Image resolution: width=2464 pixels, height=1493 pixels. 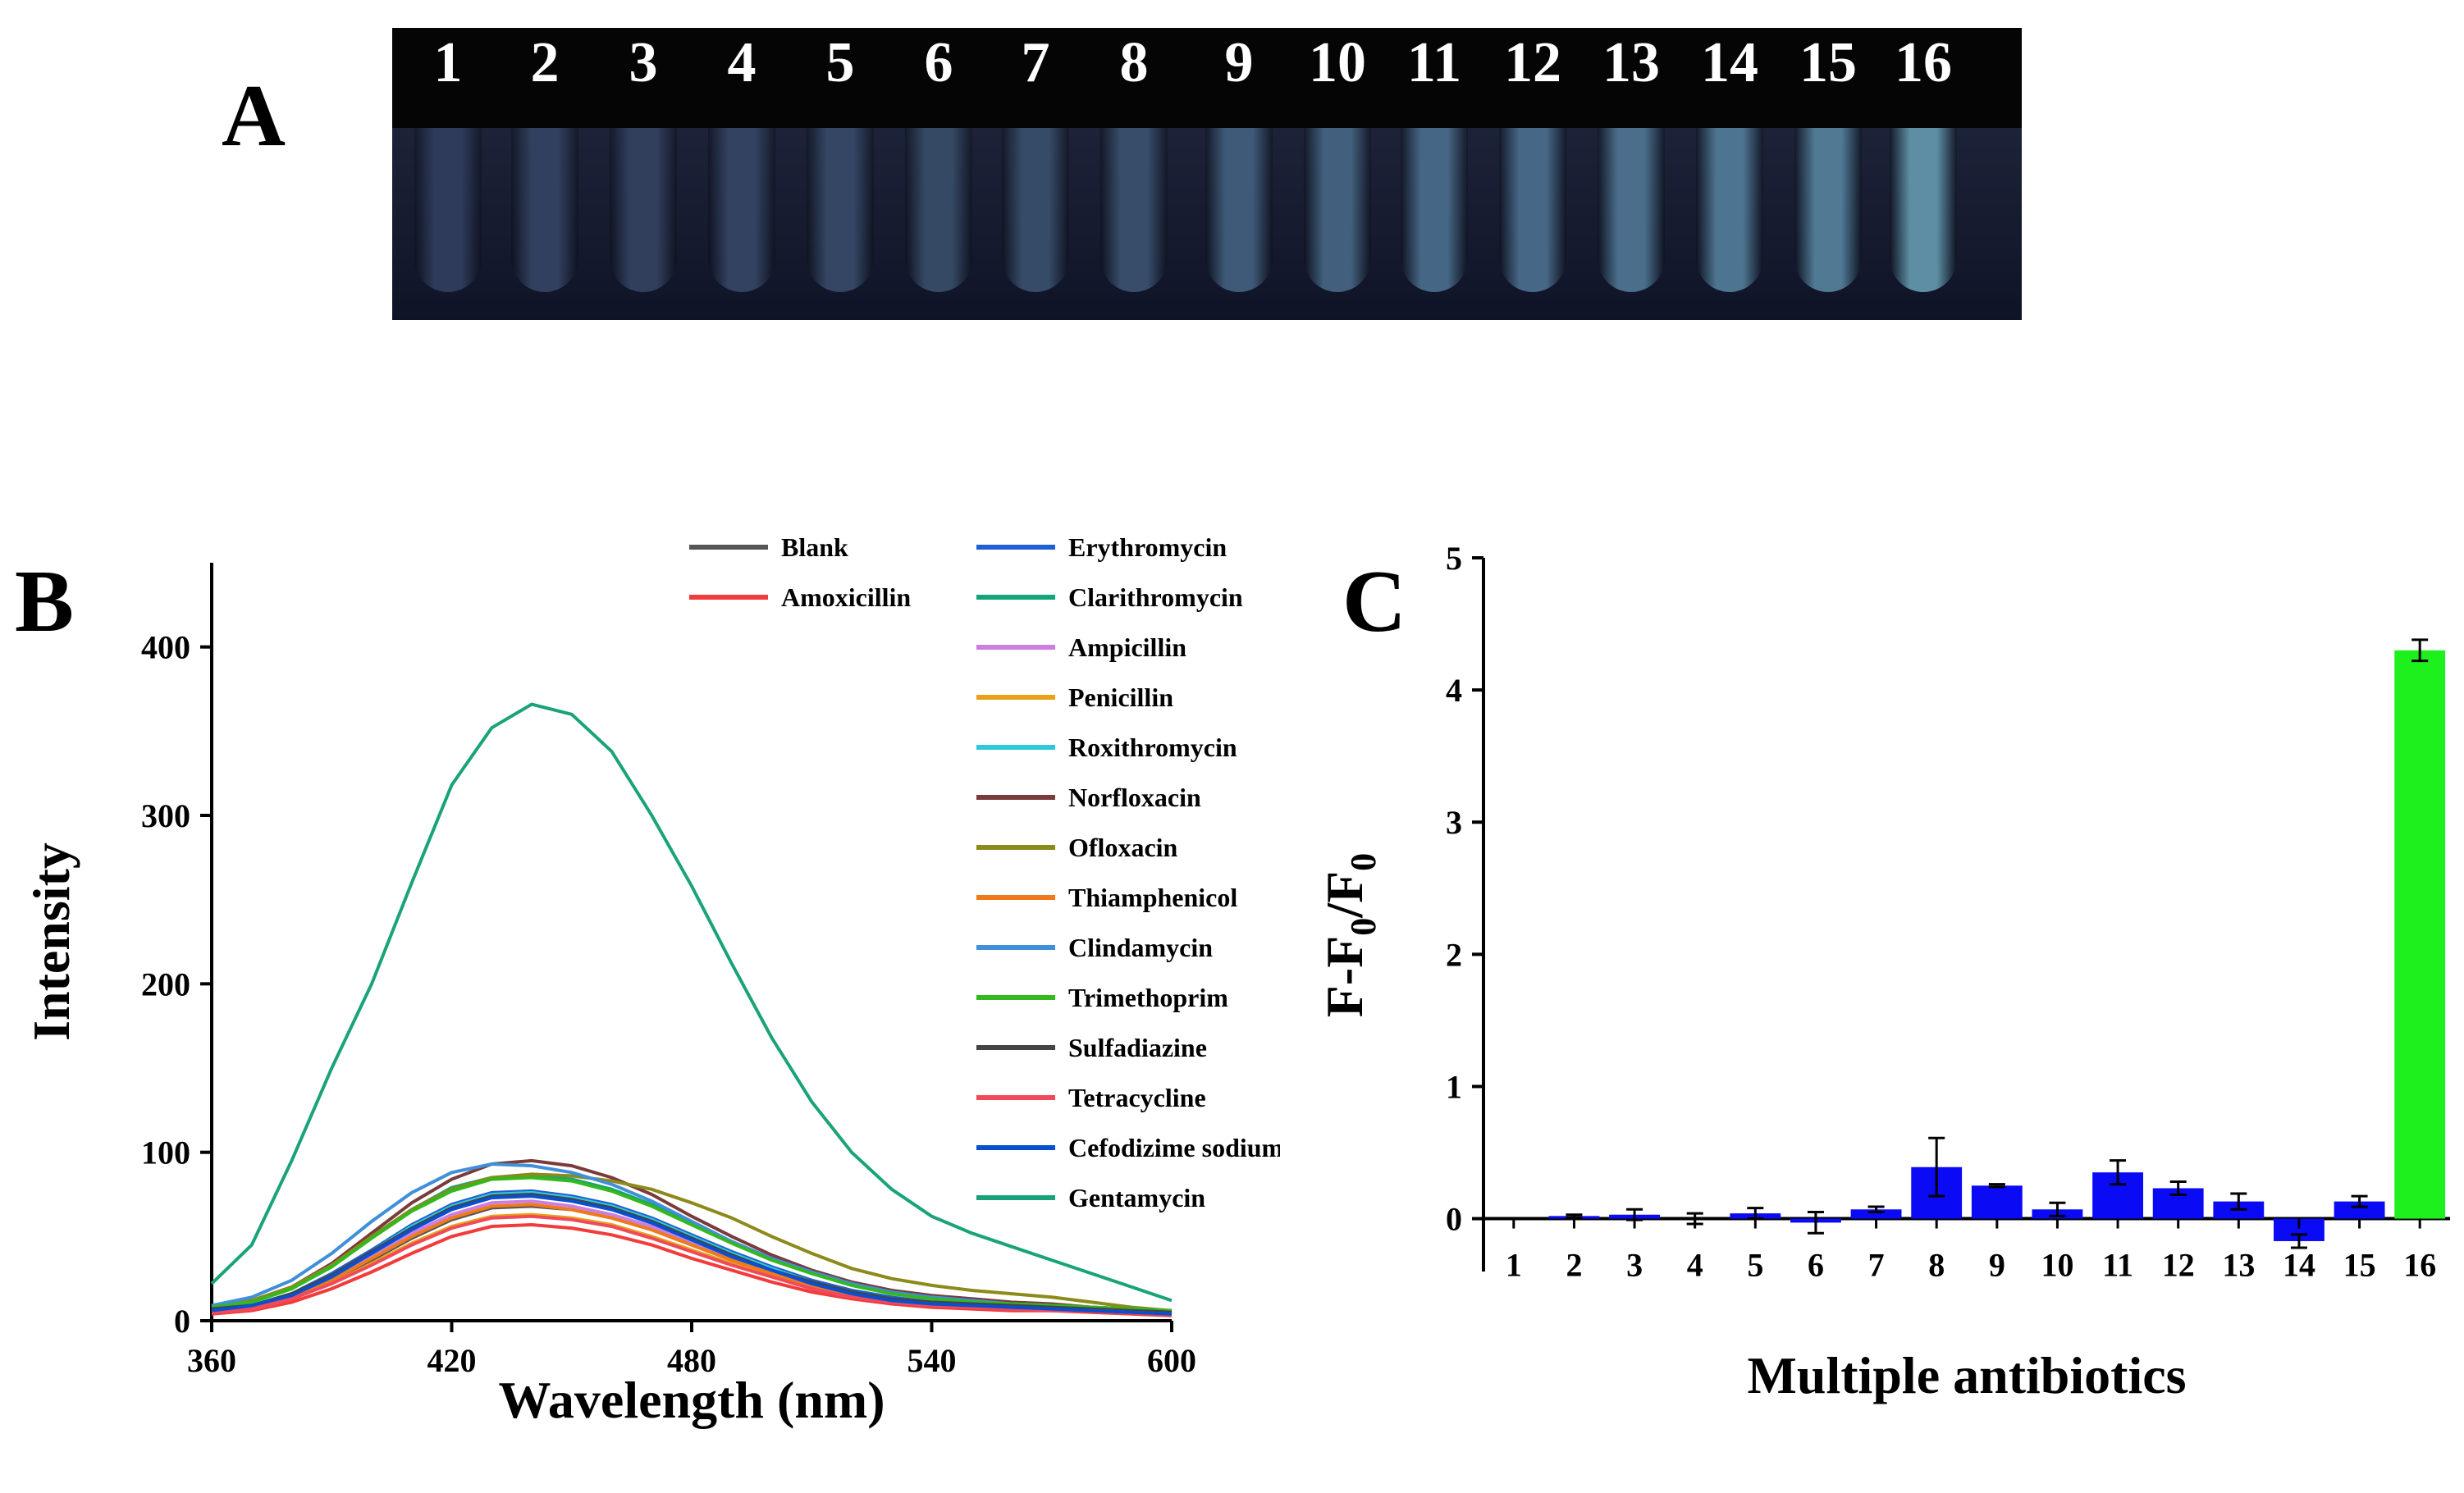 What do you see at coordinates (2117, 1265) in the screenshot?
I see `x-tick-label: 11` at bounding box center [2117, 1265].